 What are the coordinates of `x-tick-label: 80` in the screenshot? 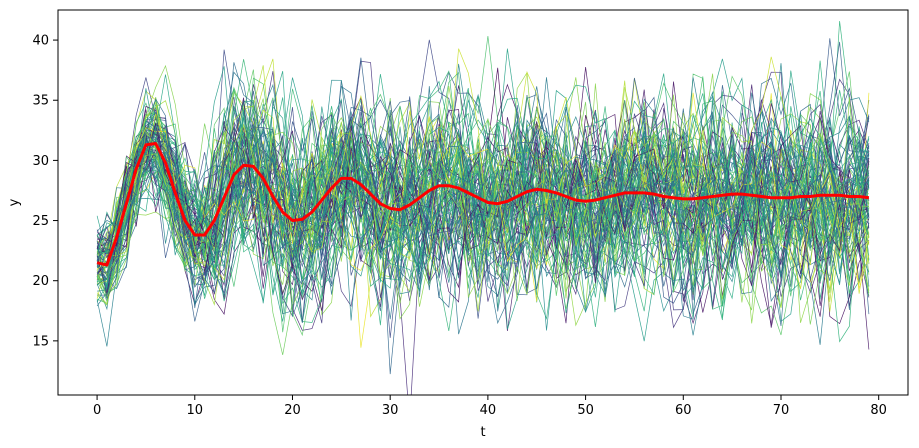 It's located at (878, 410).